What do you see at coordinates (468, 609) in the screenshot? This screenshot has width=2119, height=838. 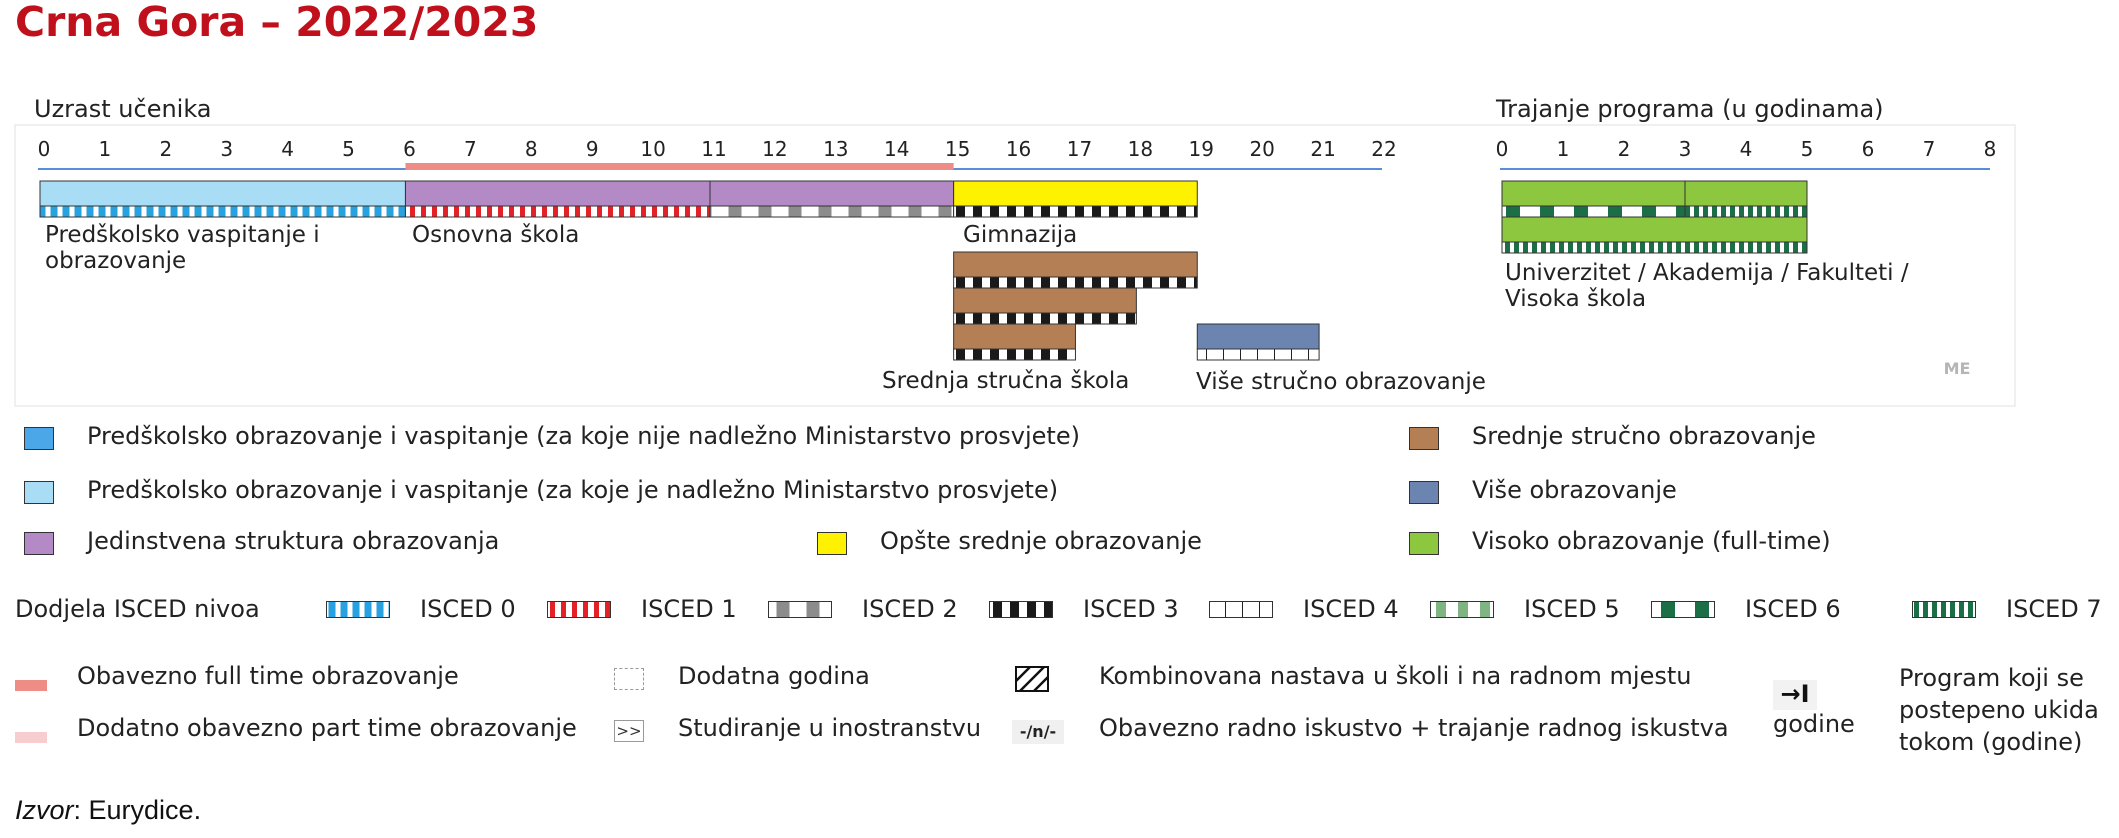 I see `isced-label-isced0: ISCED 0` at bounding box center [468, 609].